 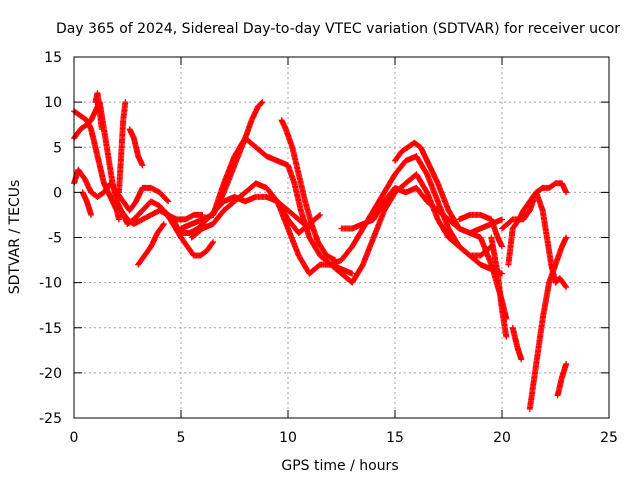 I want to click on x-tick-label: 0, so click(x=74, y=438).